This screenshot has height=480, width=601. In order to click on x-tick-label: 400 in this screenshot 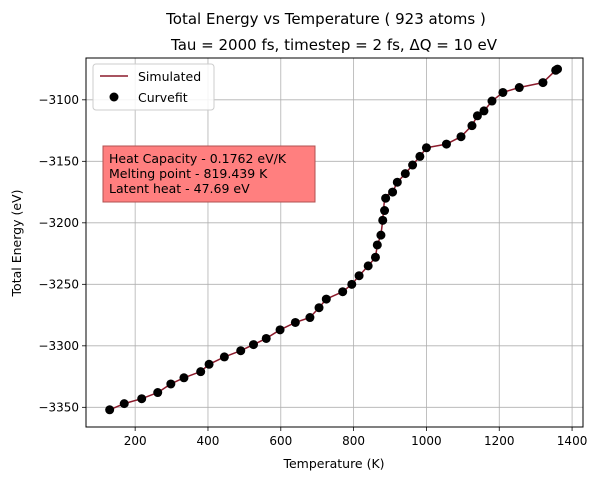, I will do `click(208, 441)`.